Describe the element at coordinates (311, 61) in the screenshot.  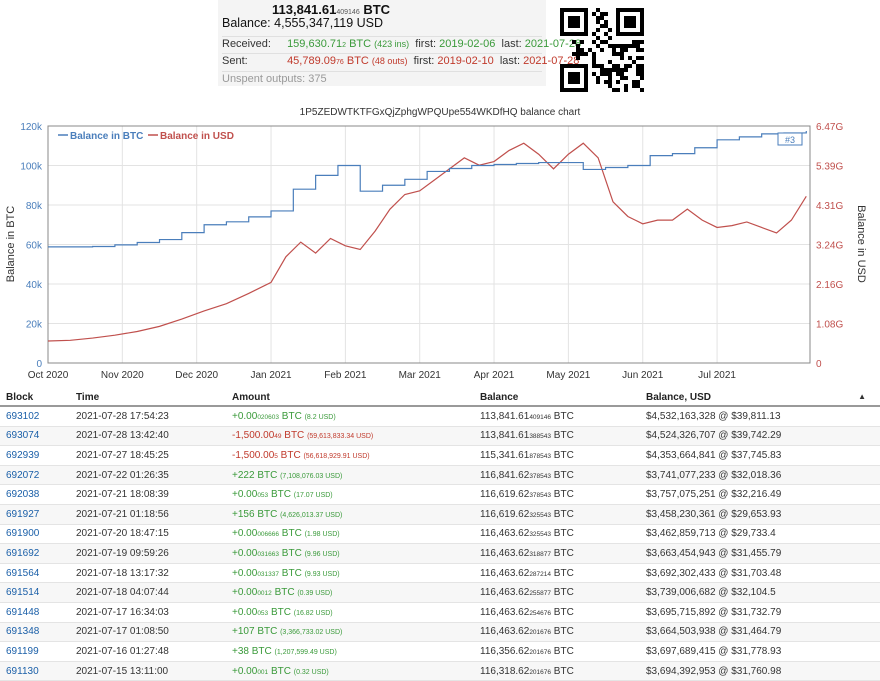
I see `sent-main: 45,789.09` at that location.